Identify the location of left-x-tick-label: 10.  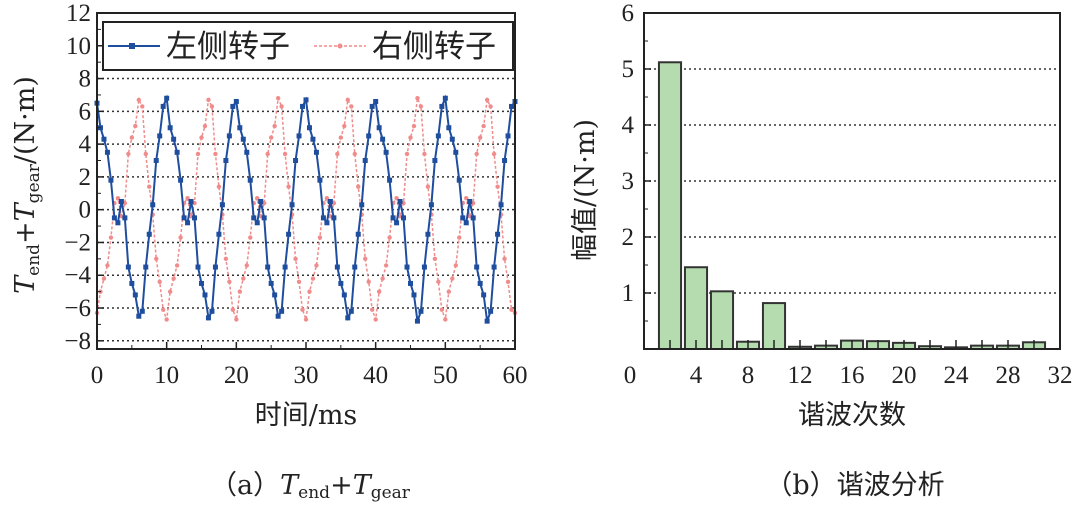
(166, 375).